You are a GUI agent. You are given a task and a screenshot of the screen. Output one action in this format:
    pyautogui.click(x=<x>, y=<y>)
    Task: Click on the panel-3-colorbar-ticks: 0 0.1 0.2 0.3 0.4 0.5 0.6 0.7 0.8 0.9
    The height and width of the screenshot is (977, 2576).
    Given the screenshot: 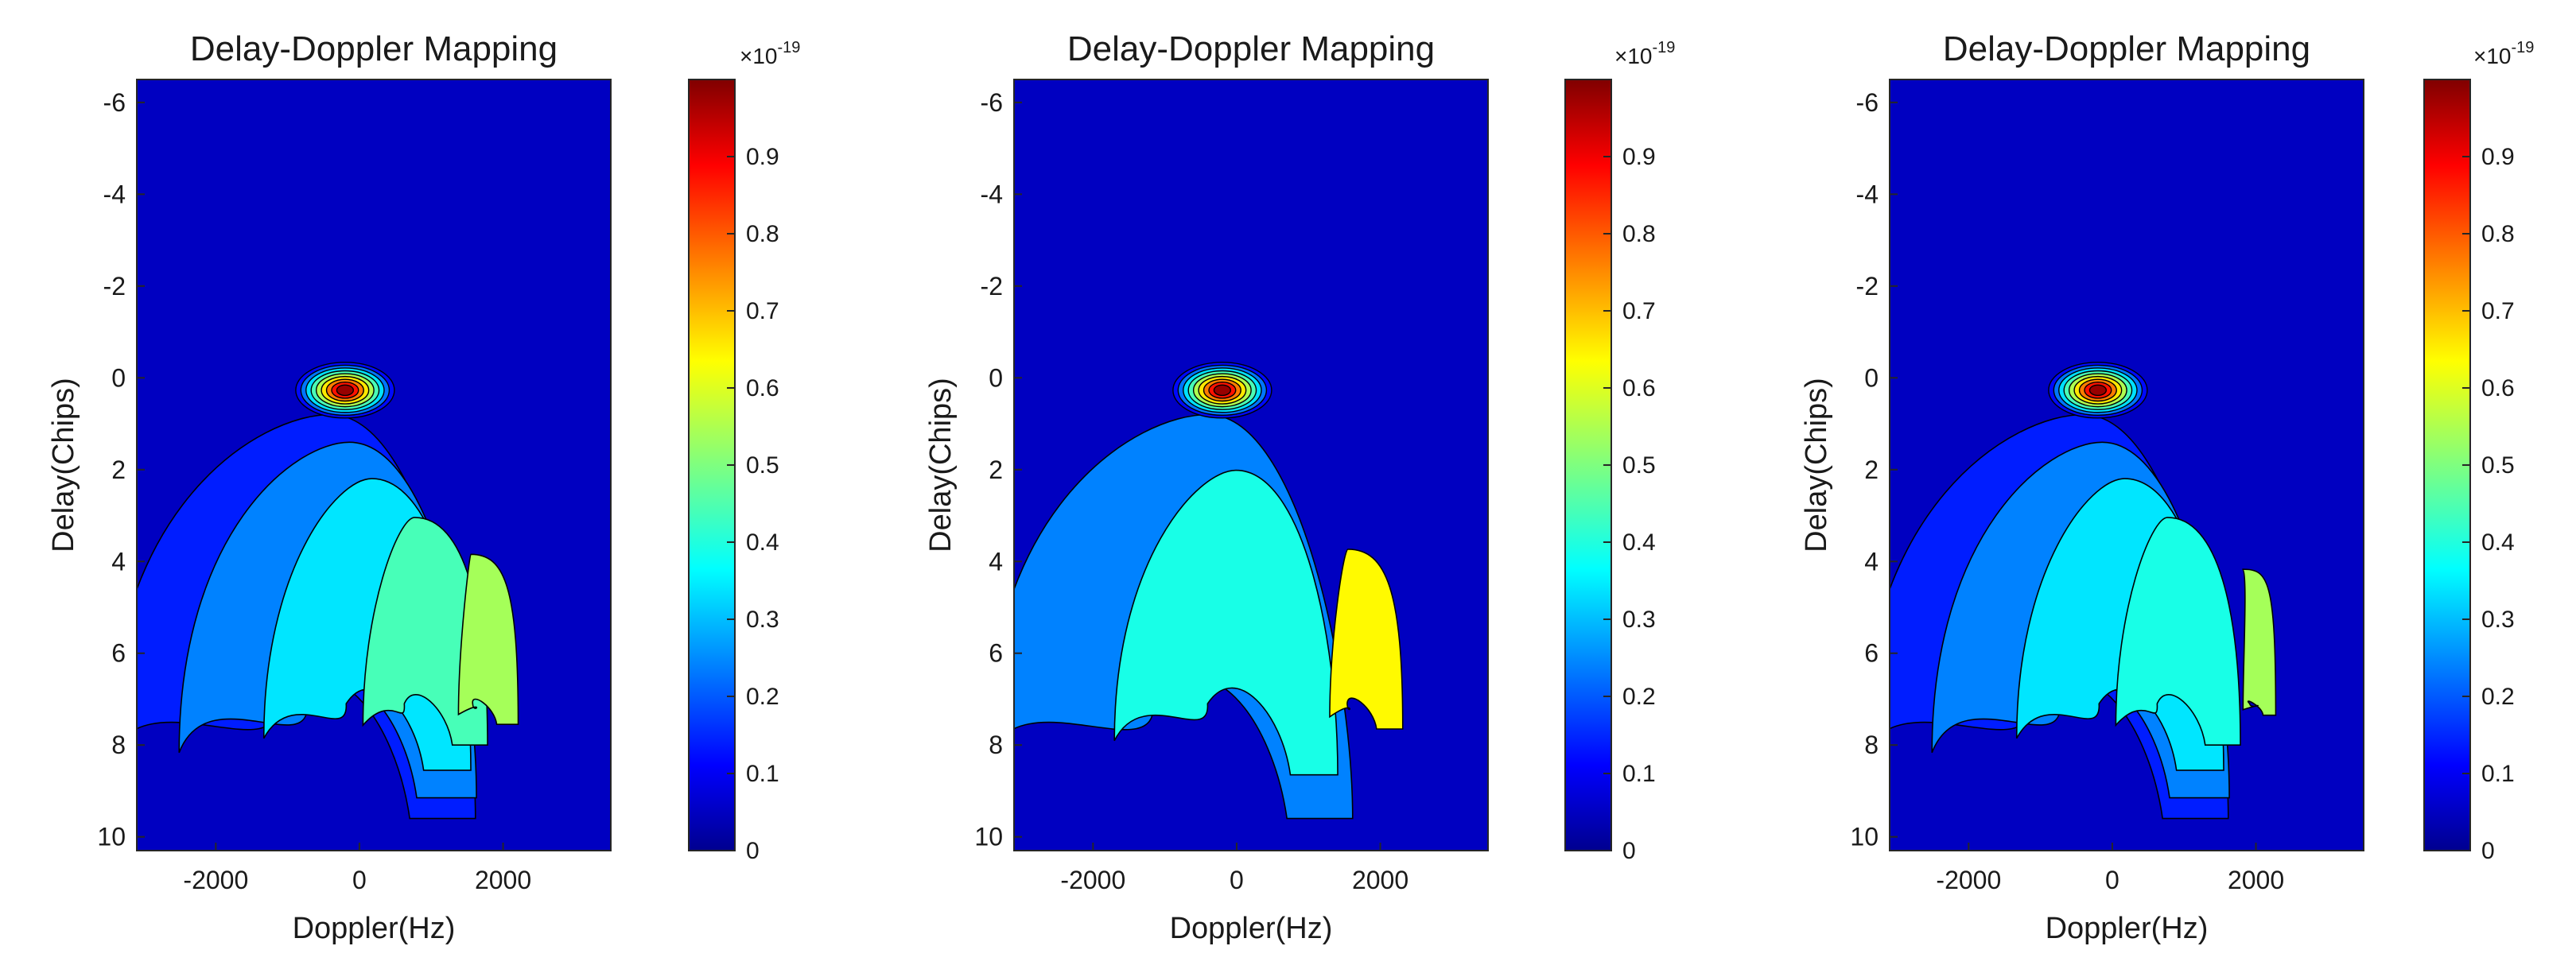 What is the action you would take?
    pyautogui.click(x=2488, y=504)
    